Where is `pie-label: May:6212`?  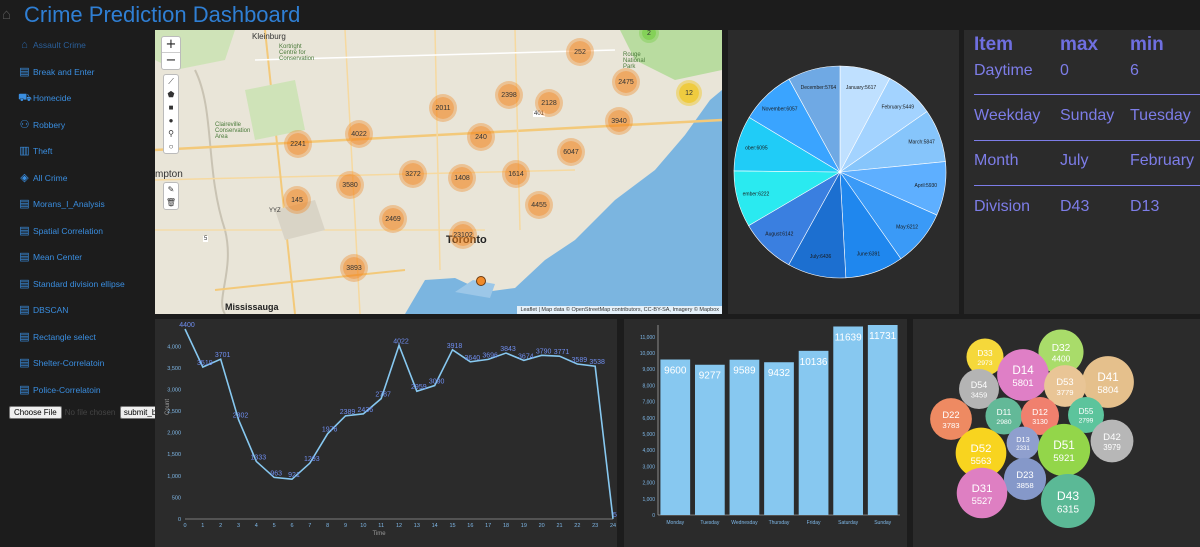 pie-label: May:6212 is located at coordinates (907, 228).